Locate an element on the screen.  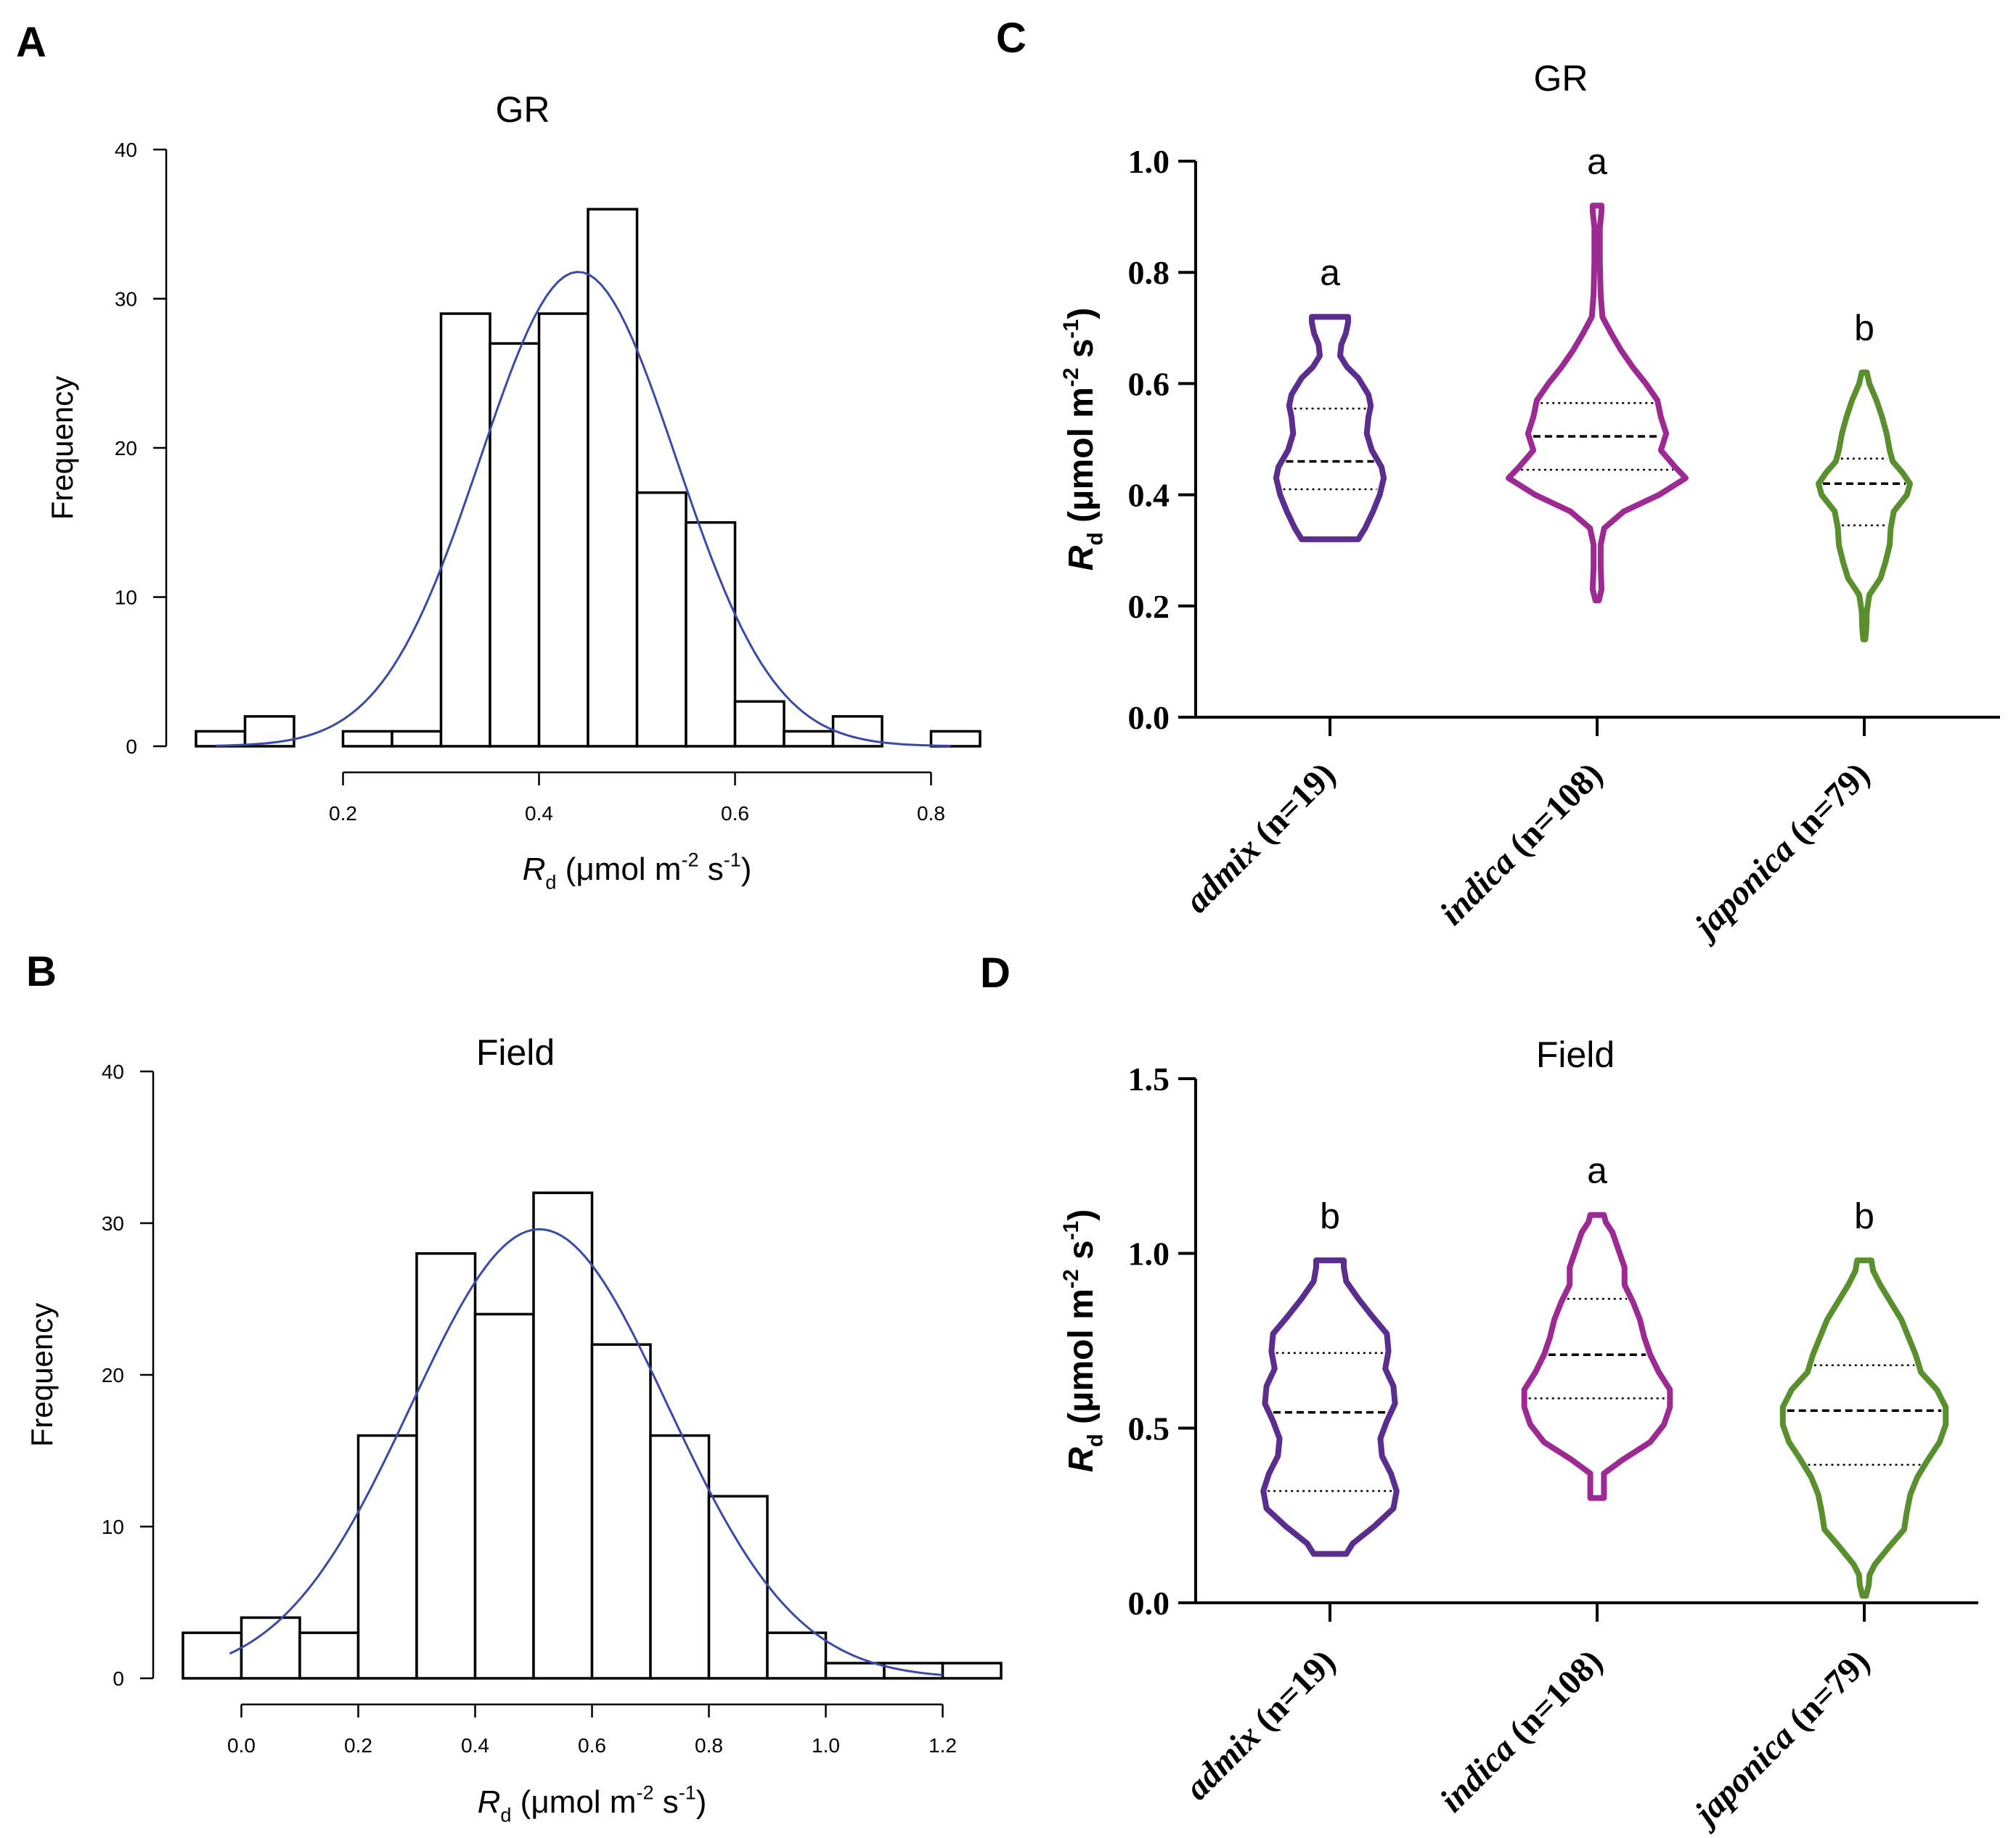
y-tick-label: 40 is located at coordinates (126, 150).